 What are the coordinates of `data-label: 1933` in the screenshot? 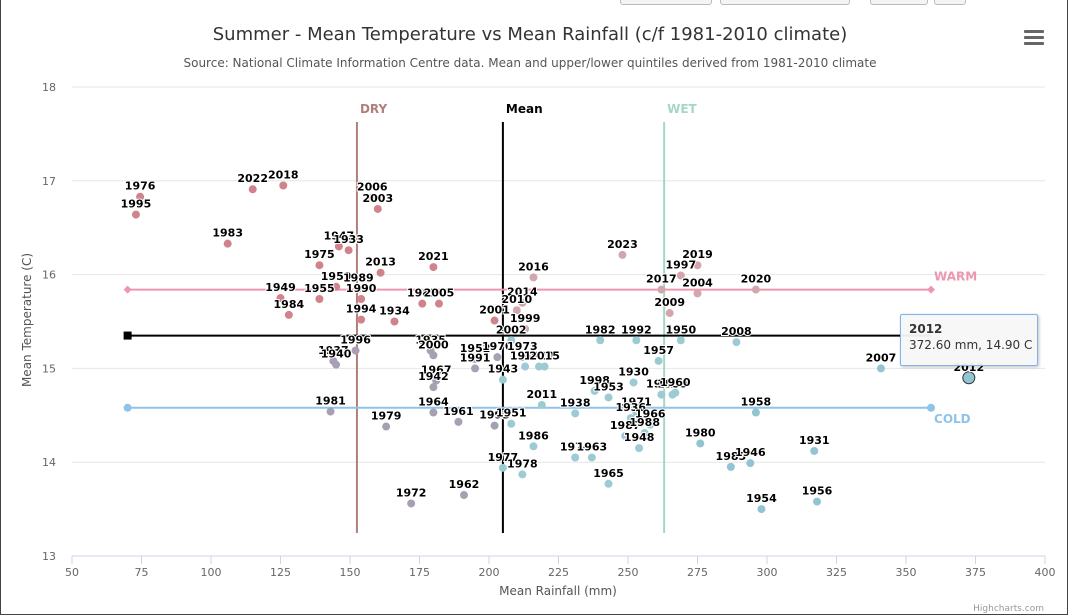 It's located at (348, 239).